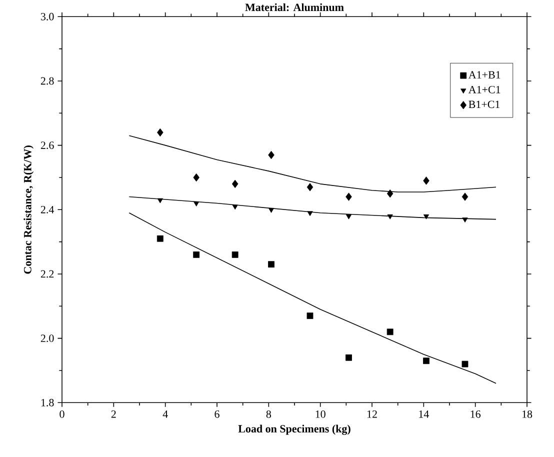 The image size is (554, 457). I want to click on y-tick-label: 3.0, so click(47, 17).